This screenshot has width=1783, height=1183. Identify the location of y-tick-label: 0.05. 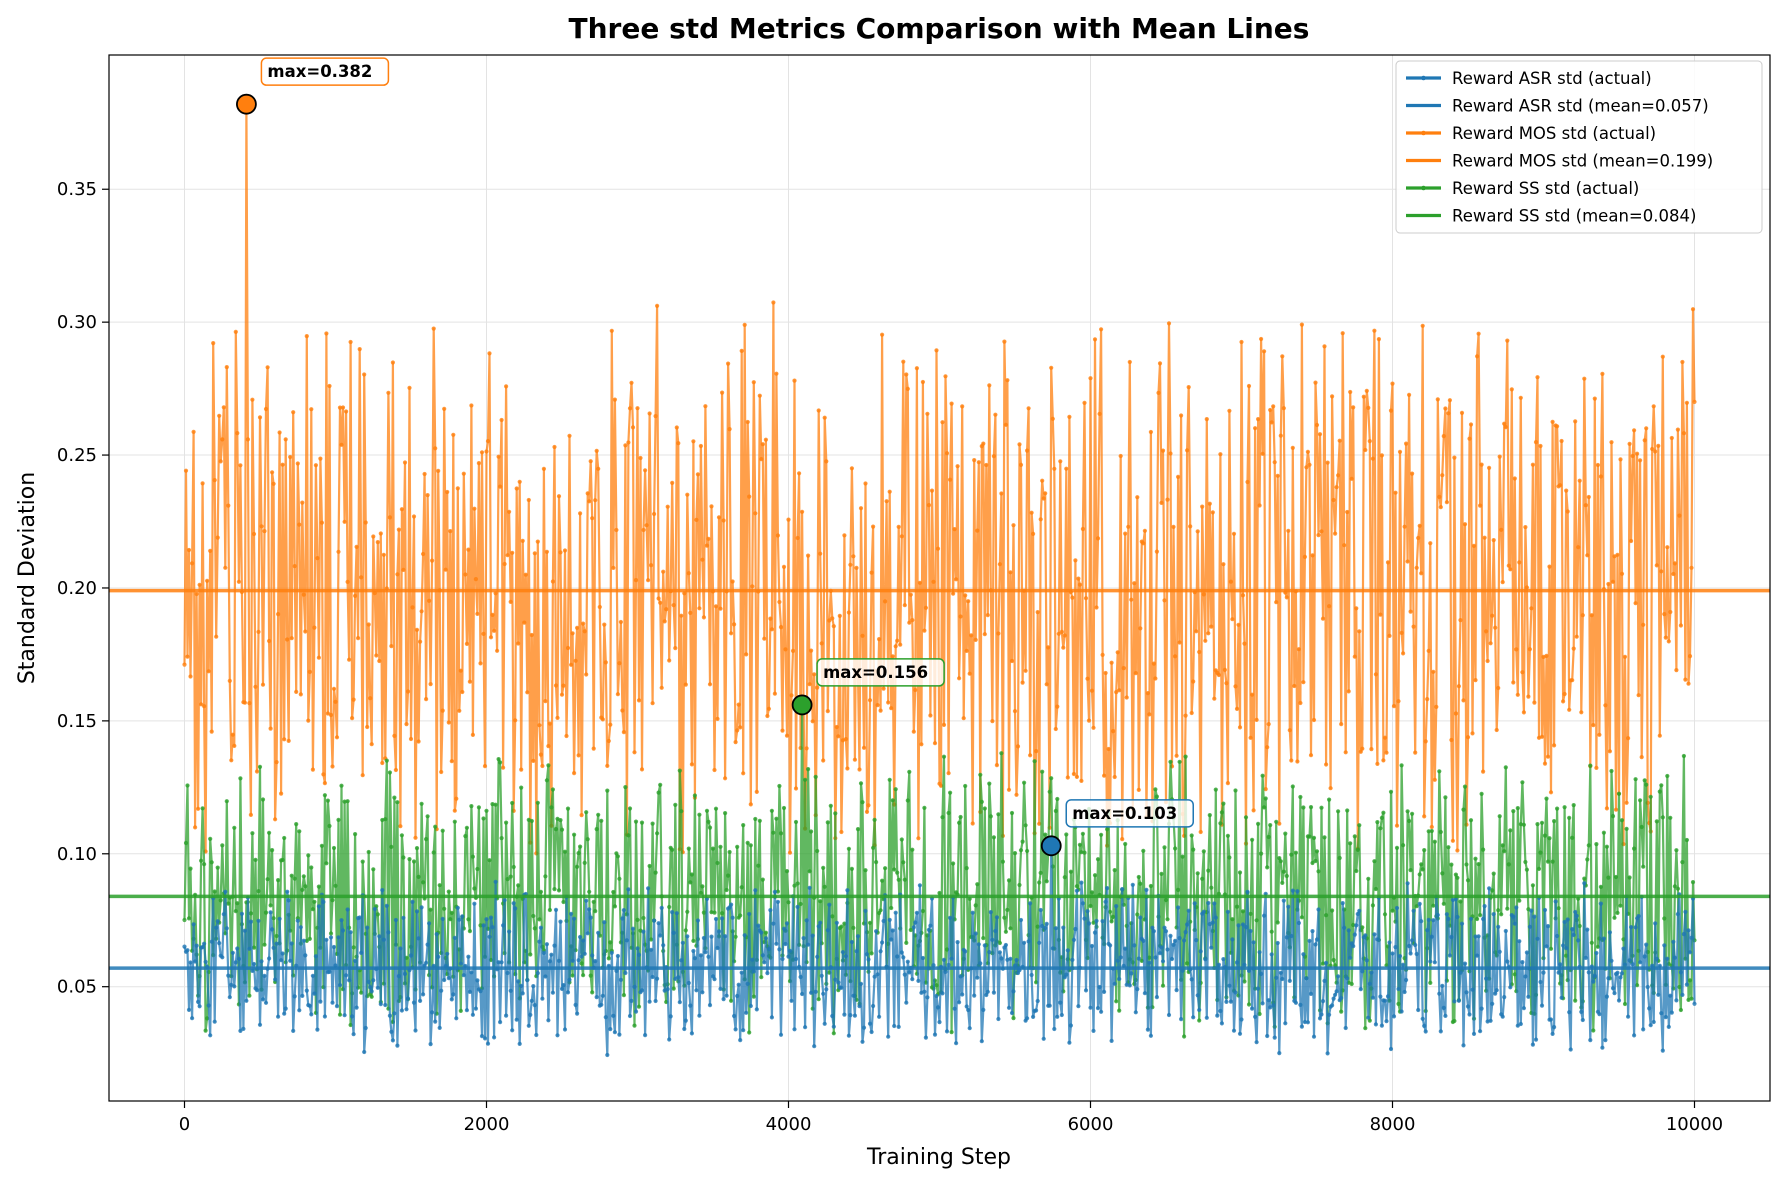
(77, 987).